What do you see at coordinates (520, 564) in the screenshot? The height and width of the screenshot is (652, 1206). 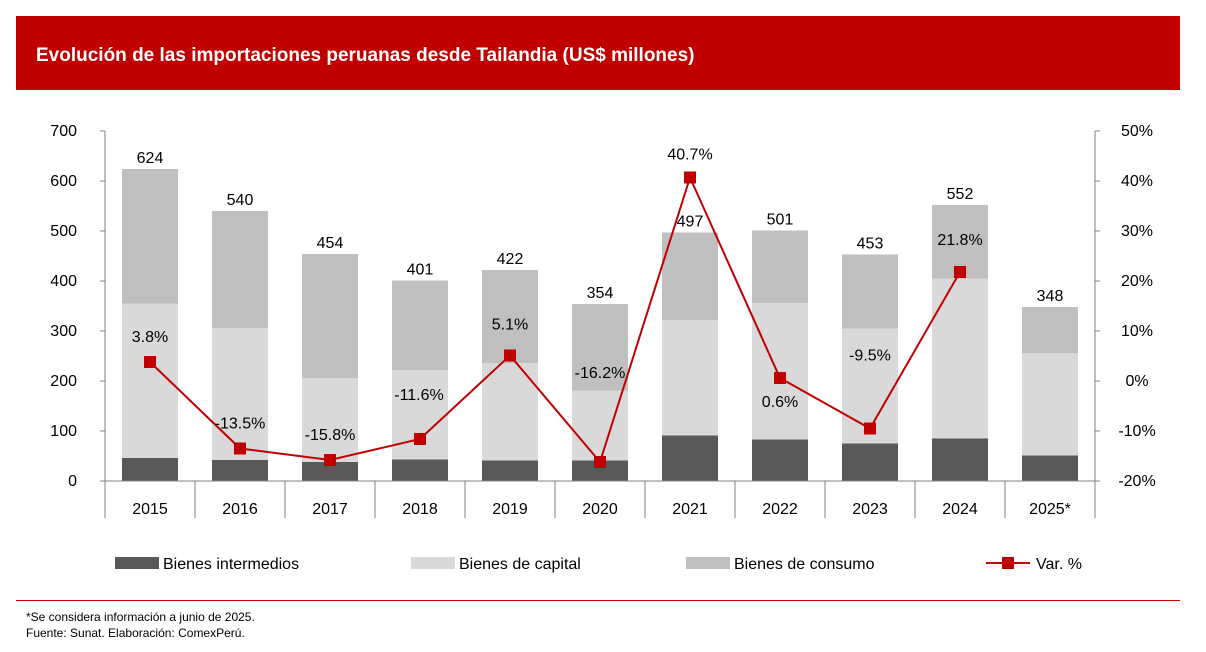 I see `legend-capital-label: Bienes de capital` at bounding box center [520, 564].